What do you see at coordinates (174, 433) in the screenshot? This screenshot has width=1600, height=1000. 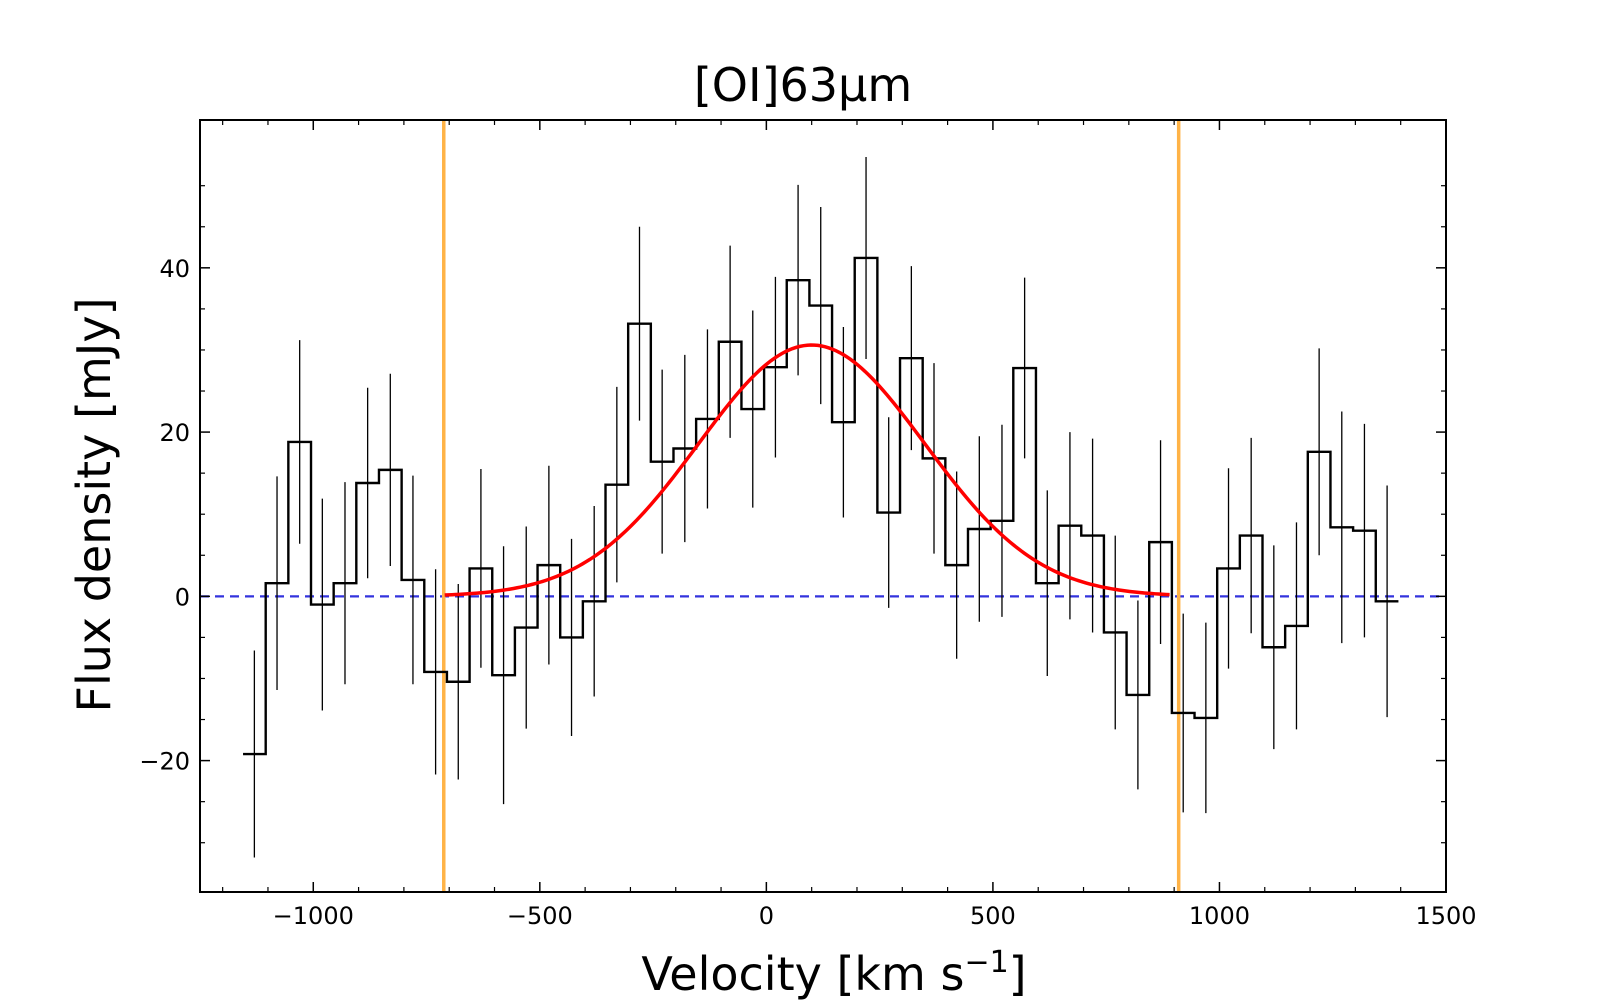 I see `y-tick-label: 20` at bounding box center [174, 433].